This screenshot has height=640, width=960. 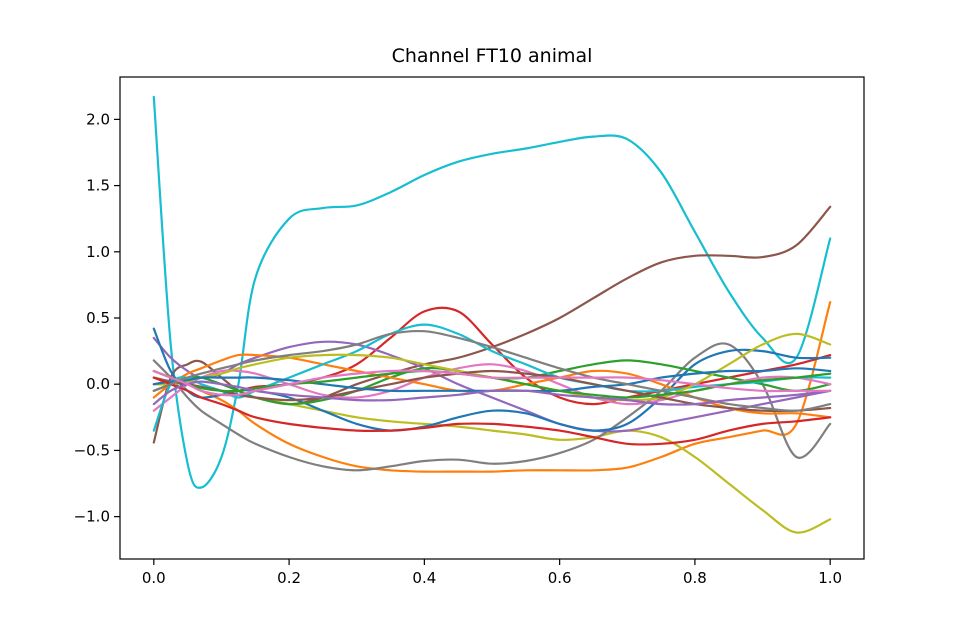 I want to click on y-tick-label: 1.5, so click(x=98, y=186).